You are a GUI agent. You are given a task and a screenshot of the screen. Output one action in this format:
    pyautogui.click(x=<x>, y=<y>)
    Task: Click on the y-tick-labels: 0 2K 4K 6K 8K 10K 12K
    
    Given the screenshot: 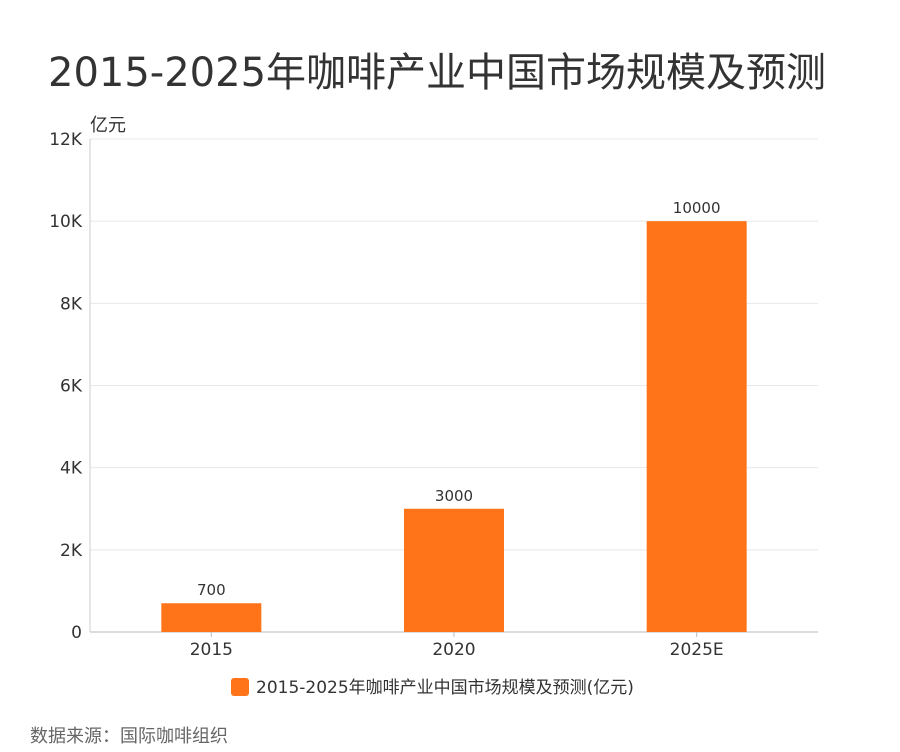 What is the action you would take?
    pyautogui.click(x=66, y=386)
    